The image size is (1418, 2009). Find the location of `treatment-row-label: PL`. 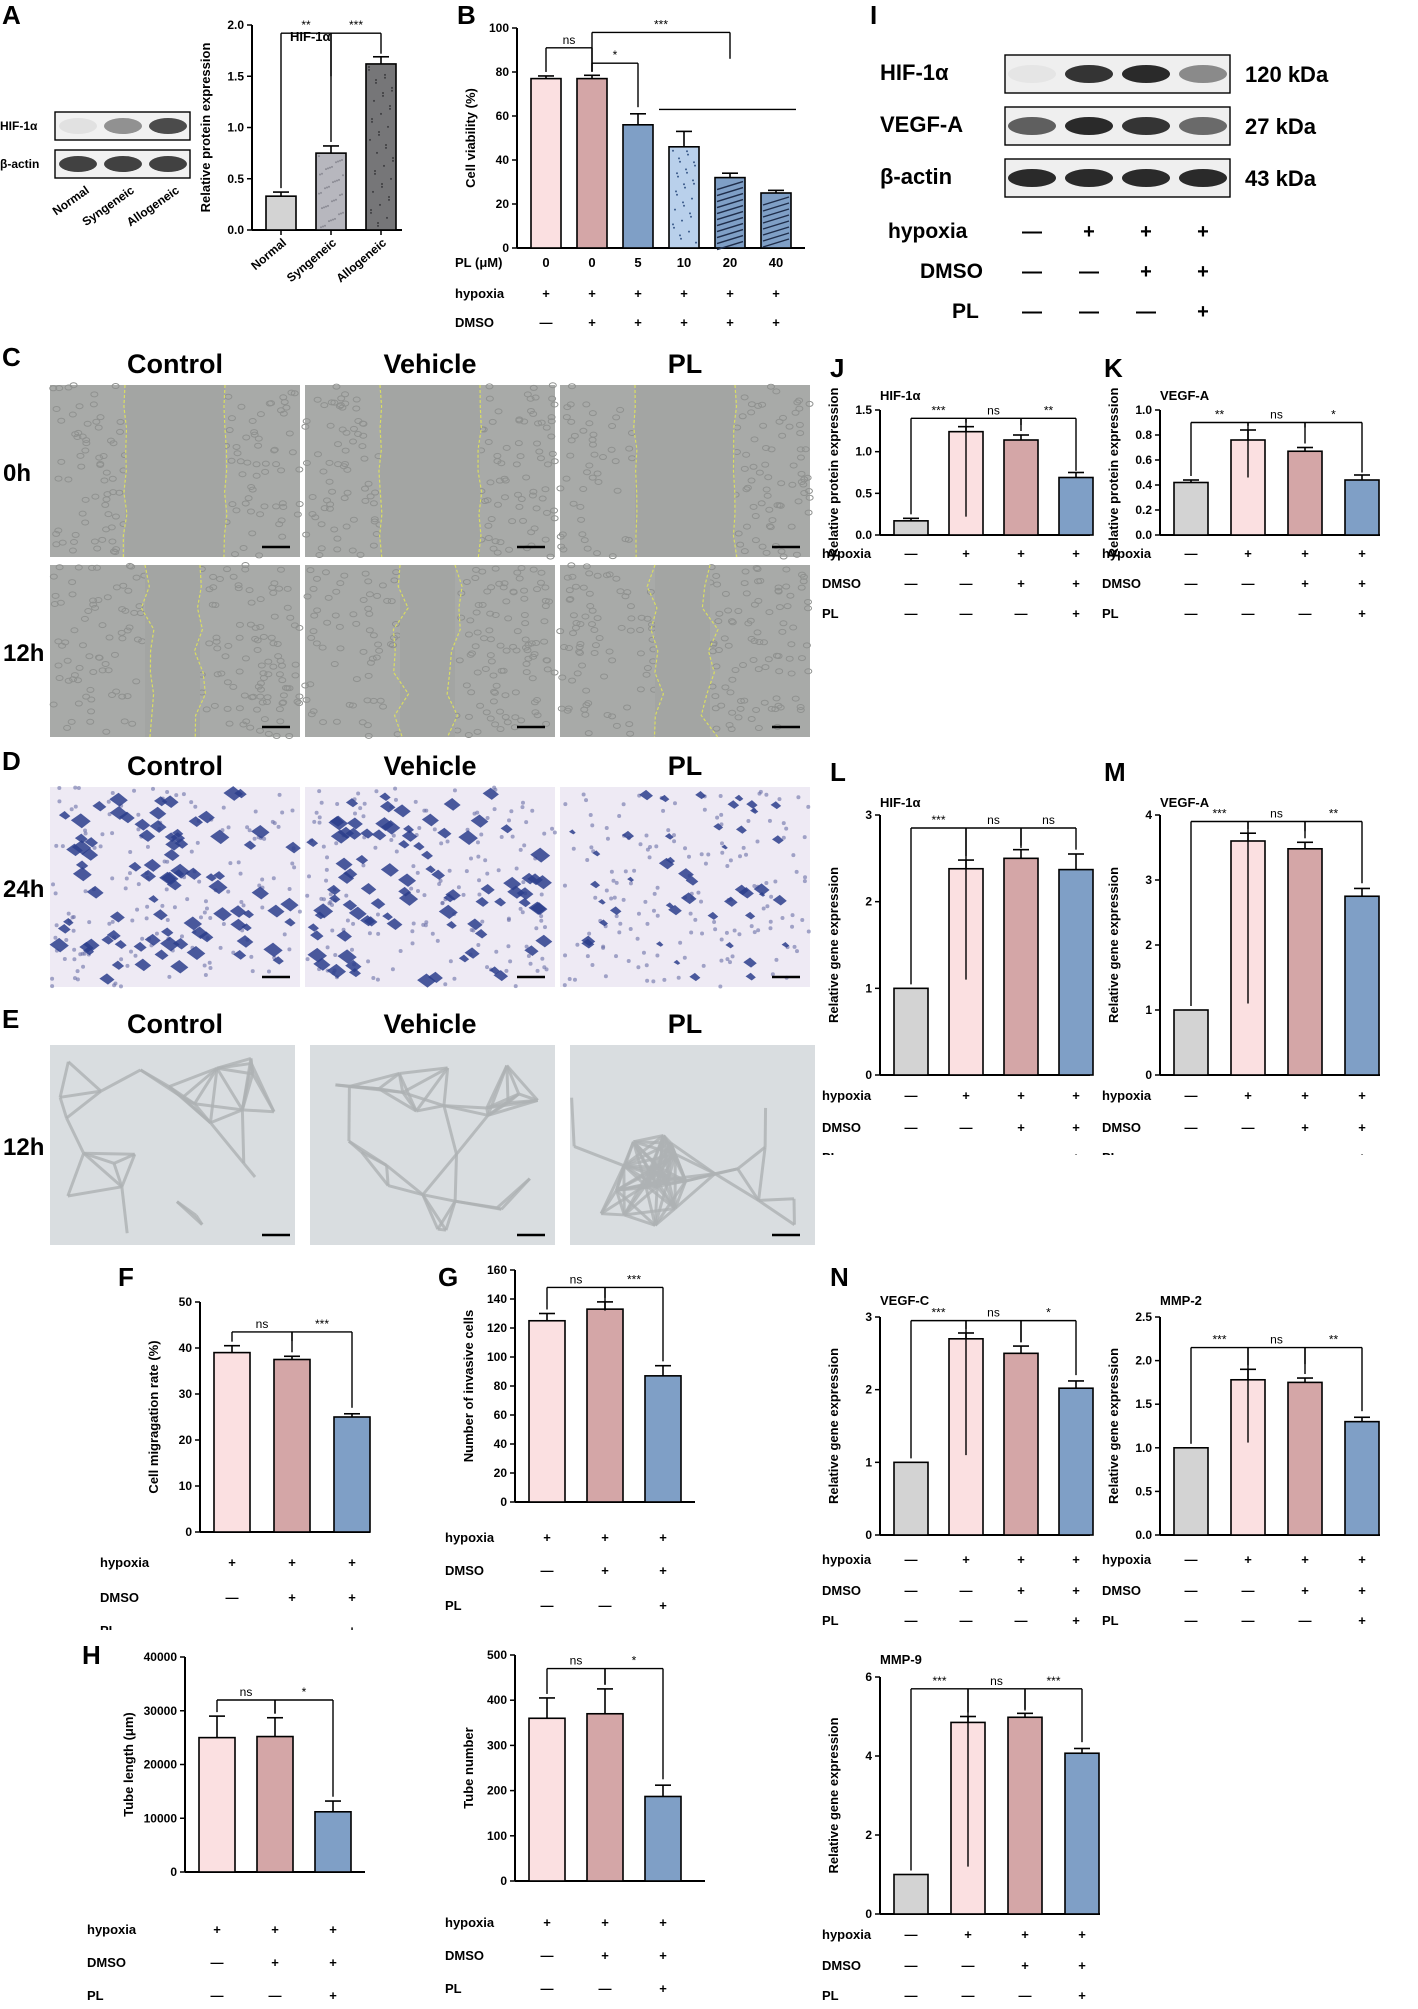

treatment-row-label: PL is located at coordinates (453, 1988).